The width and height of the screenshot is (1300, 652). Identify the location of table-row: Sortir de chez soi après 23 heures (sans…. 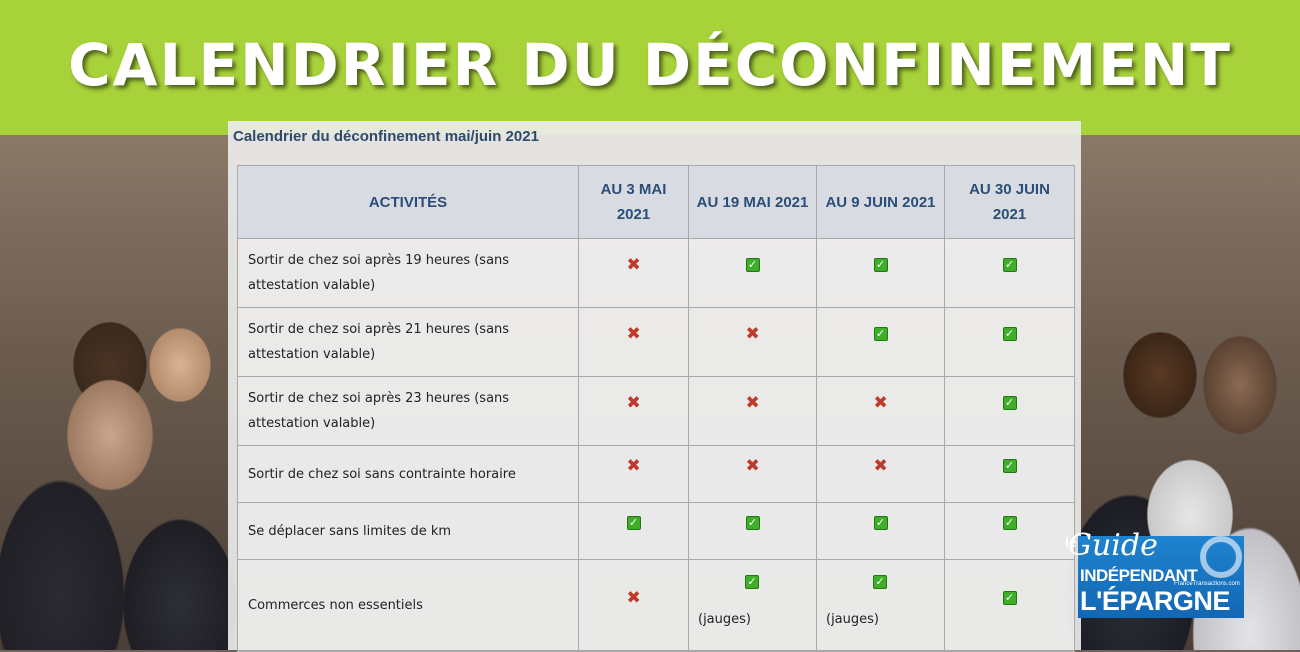
(656, 411).